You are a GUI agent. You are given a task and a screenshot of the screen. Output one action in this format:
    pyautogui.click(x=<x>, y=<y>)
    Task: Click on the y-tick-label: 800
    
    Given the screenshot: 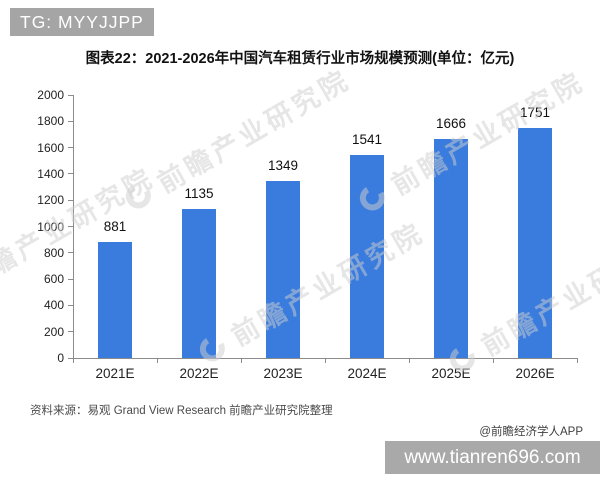 What is the action you would take?
    pyautogui.click(x=53, y=252)
    